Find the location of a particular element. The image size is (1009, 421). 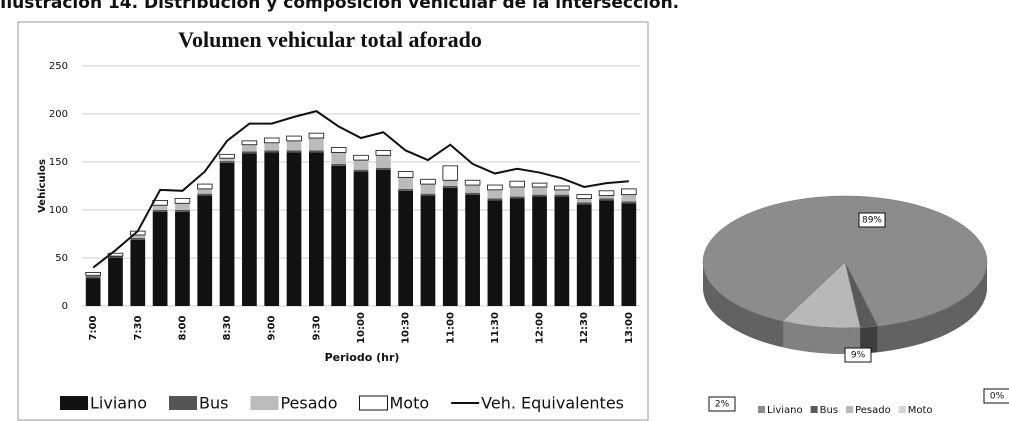

x-tick-label: 7:30 is located at coordinates (138, 328).